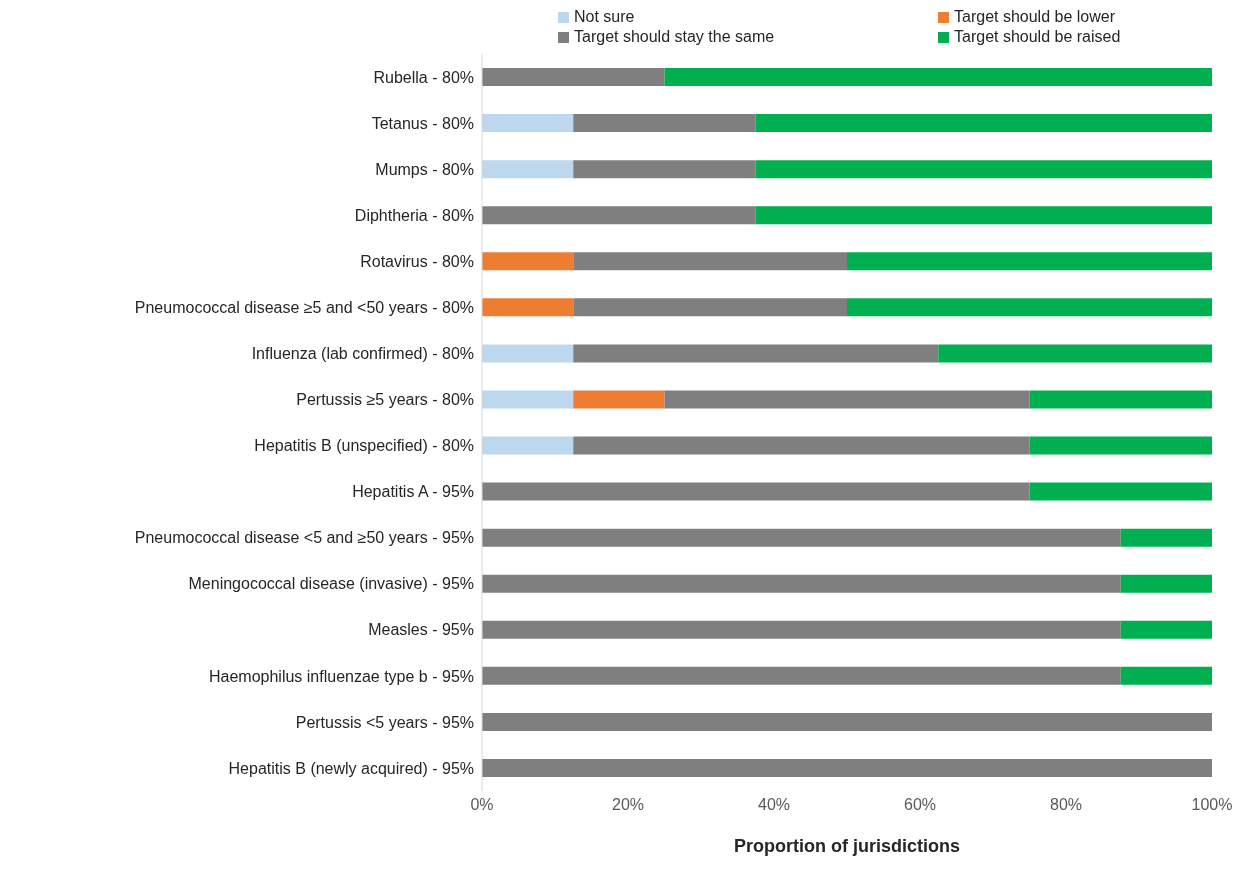  Describe the element at coordinates (304, 308) in the screenshot. I see `y-tick-label: Pneumococcal disease ≥5 and <50 years - 80%` at that location.